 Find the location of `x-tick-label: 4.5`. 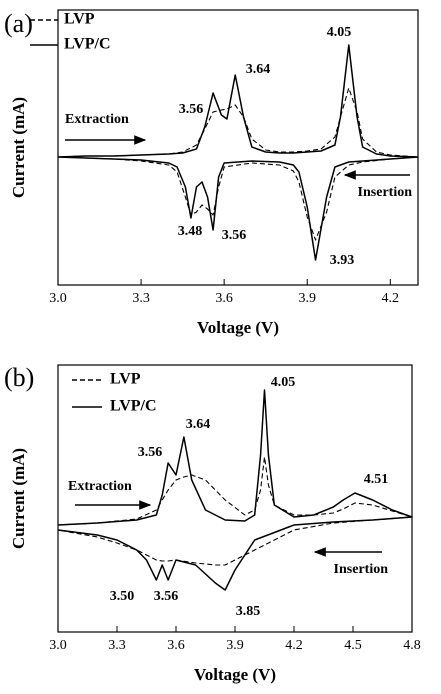

x-tick-label: 4.5 is located at coordinates (353, 645).